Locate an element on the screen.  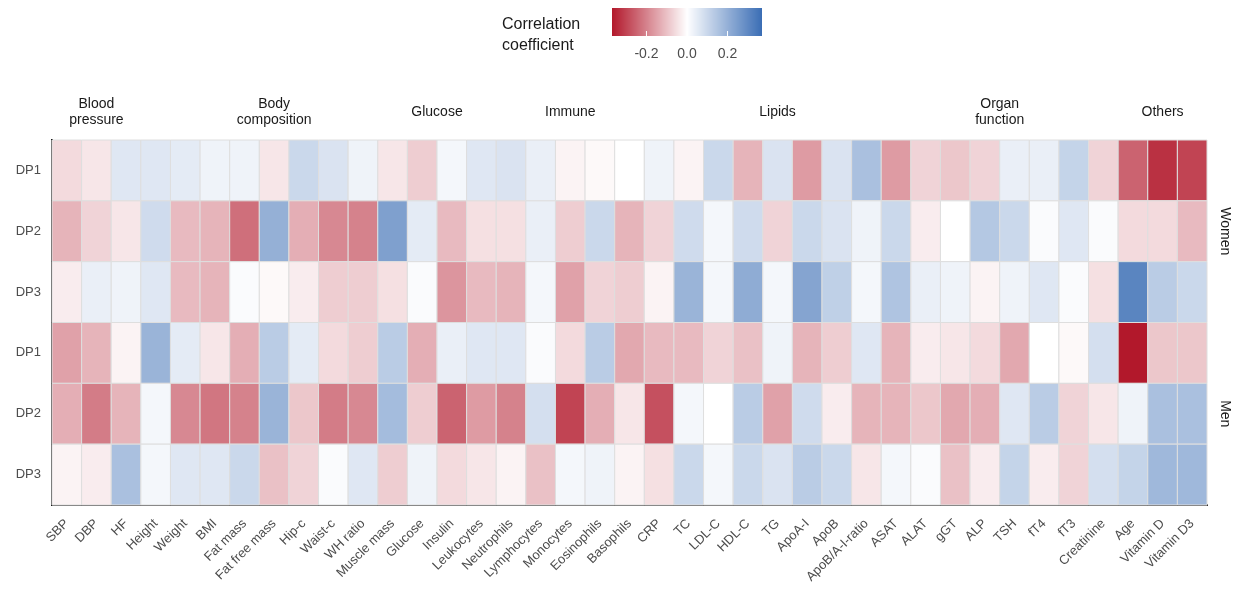
x-tick-label: TC is located at coordinates (682, 527).